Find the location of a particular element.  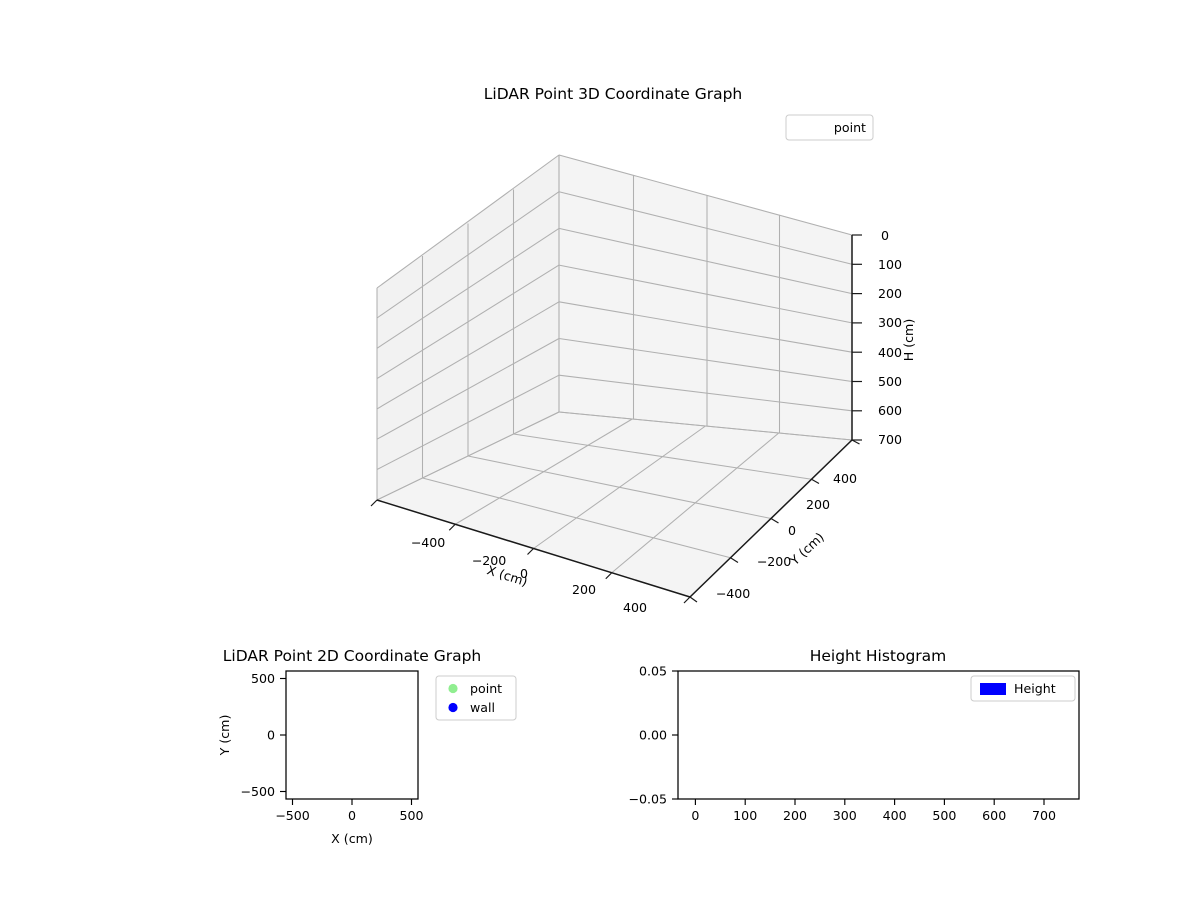

z-tick-label: 400 is located at coordinates (890, 352).